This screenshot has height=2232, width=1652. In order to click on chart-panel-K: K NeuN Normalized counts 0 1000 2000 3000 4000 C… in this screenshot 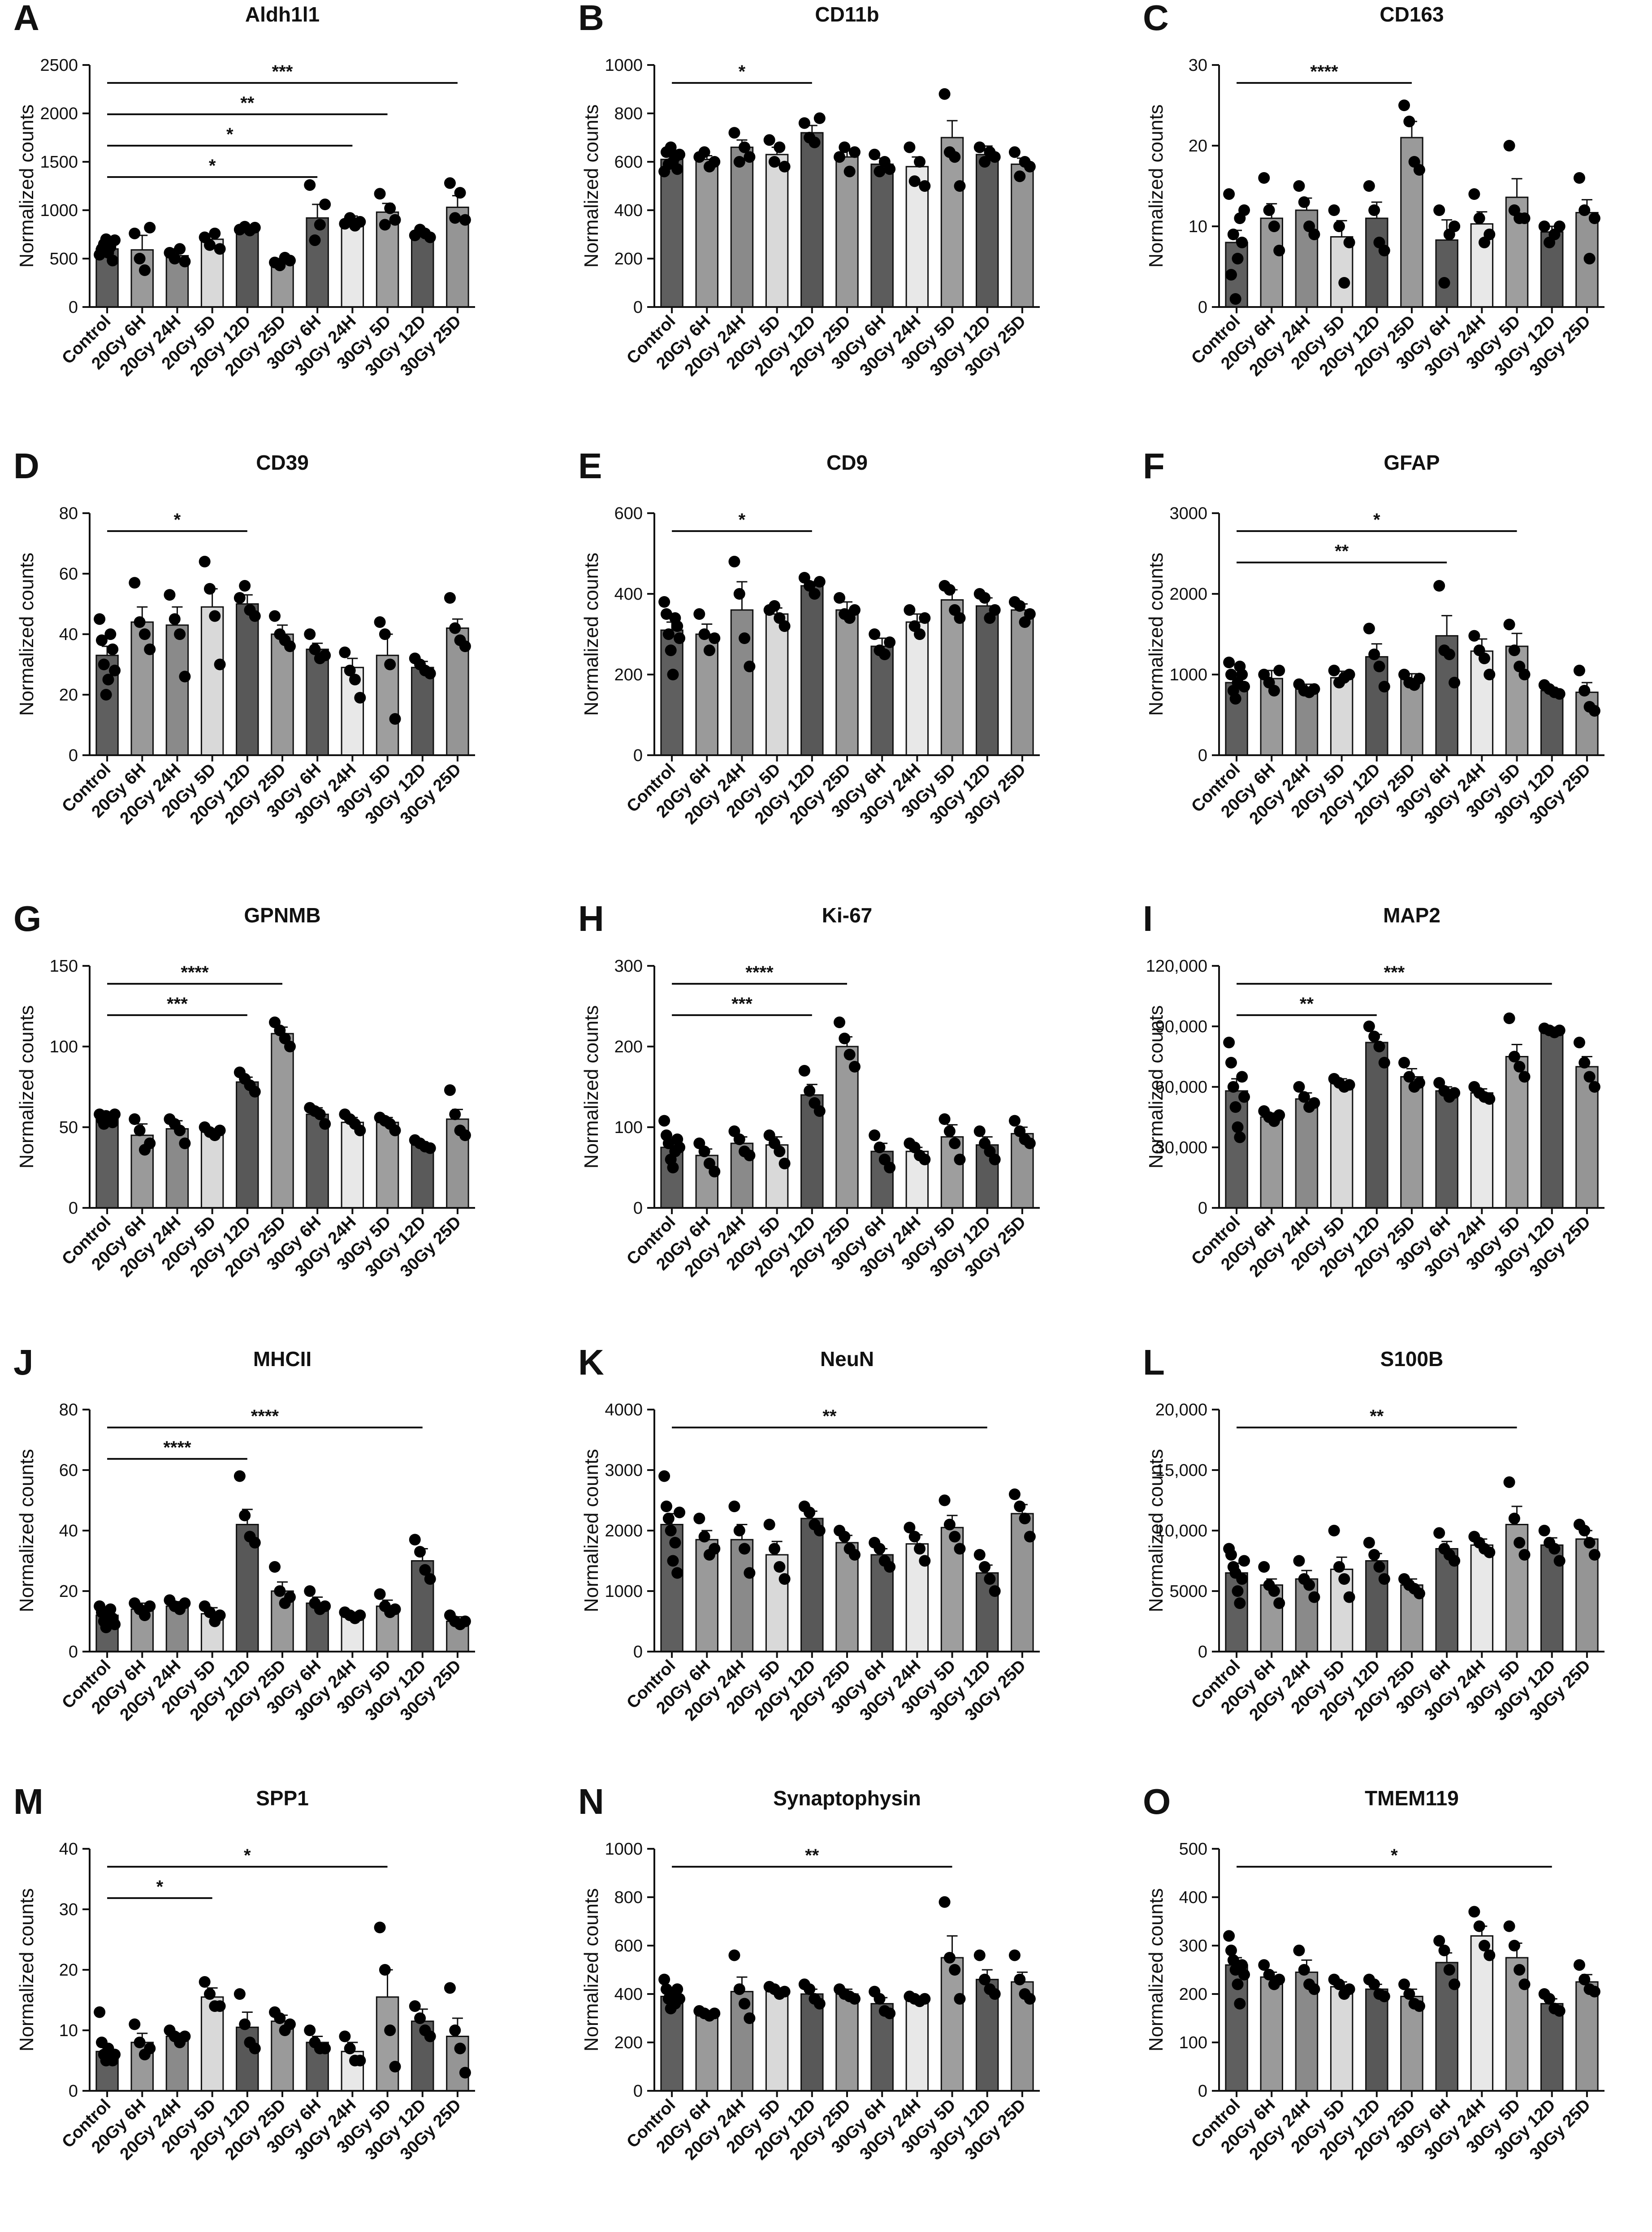, I will do `click(825, 1569)`.